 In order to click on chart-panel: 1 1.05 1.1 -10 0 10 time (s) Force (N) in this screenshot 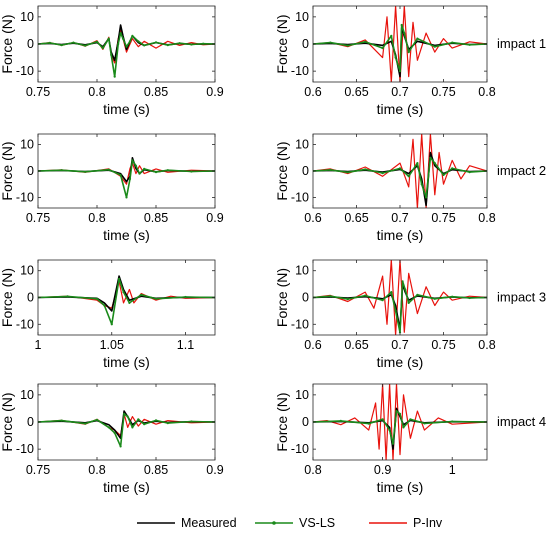, I will do `click(108, 314)`.